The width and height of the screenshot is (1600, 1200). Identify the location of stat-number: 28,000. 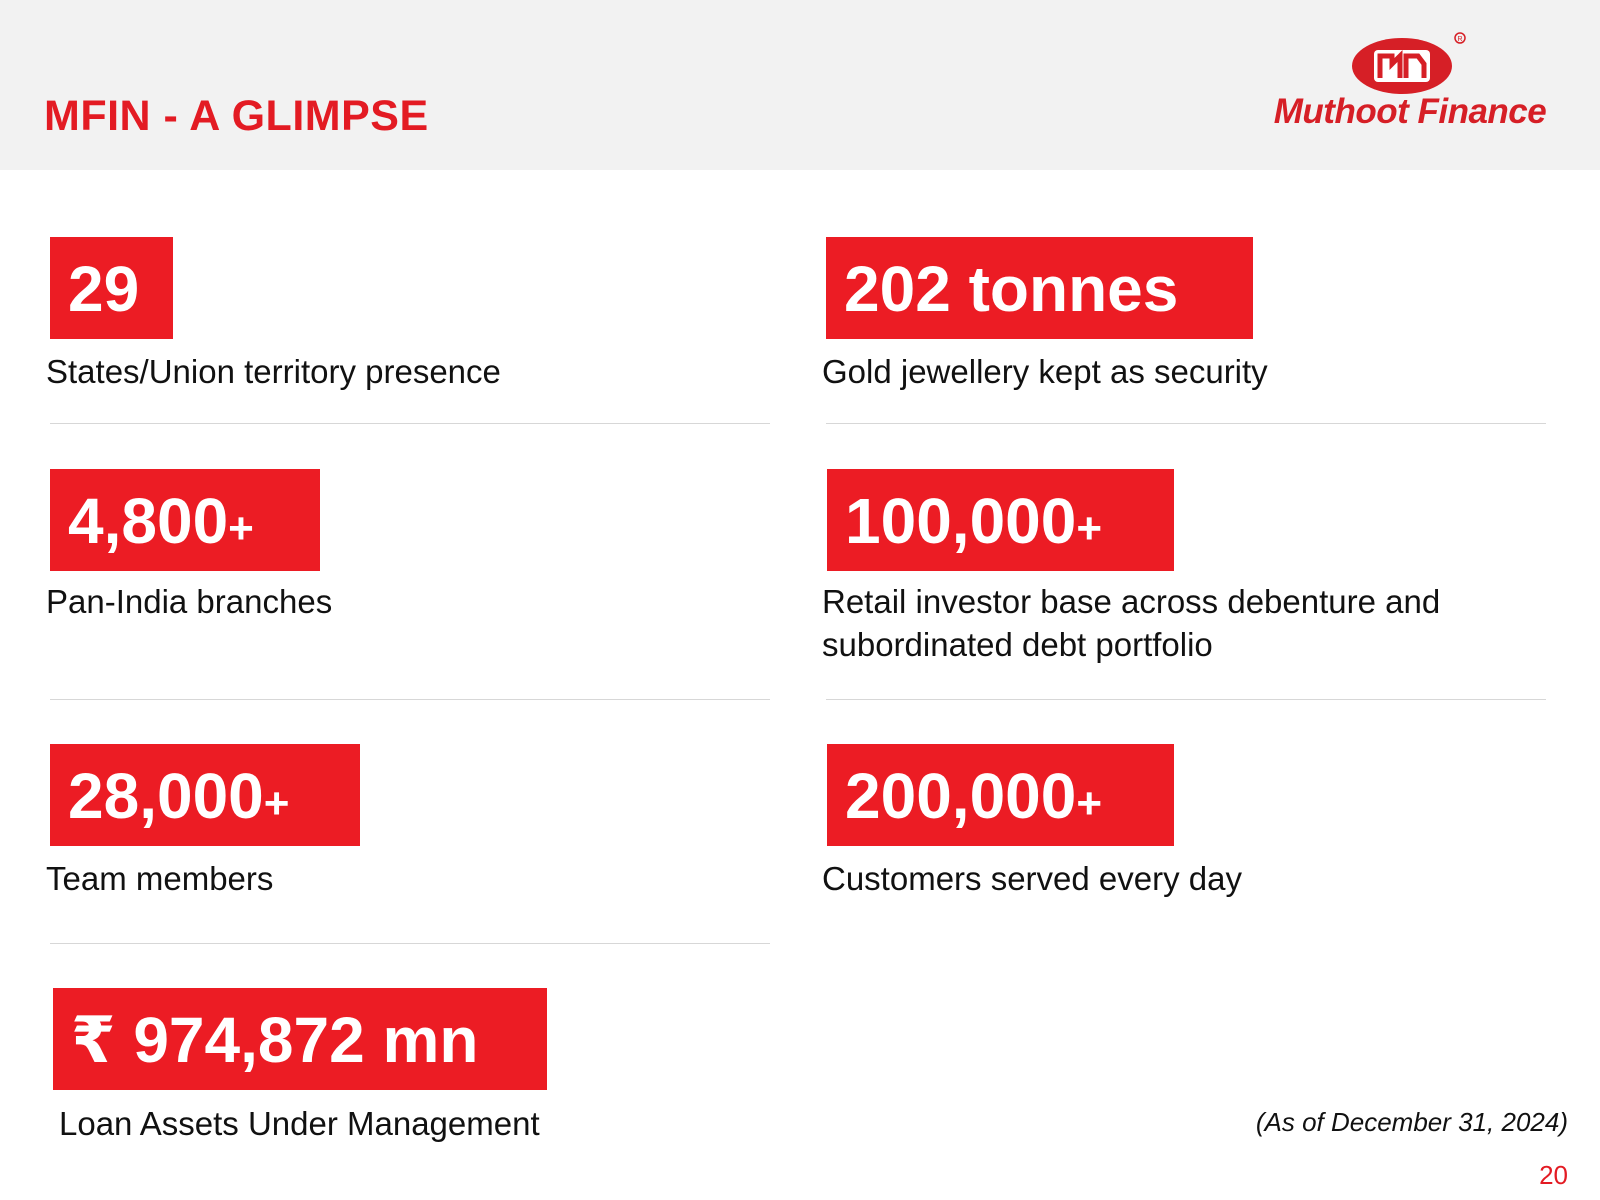
(166, 796).